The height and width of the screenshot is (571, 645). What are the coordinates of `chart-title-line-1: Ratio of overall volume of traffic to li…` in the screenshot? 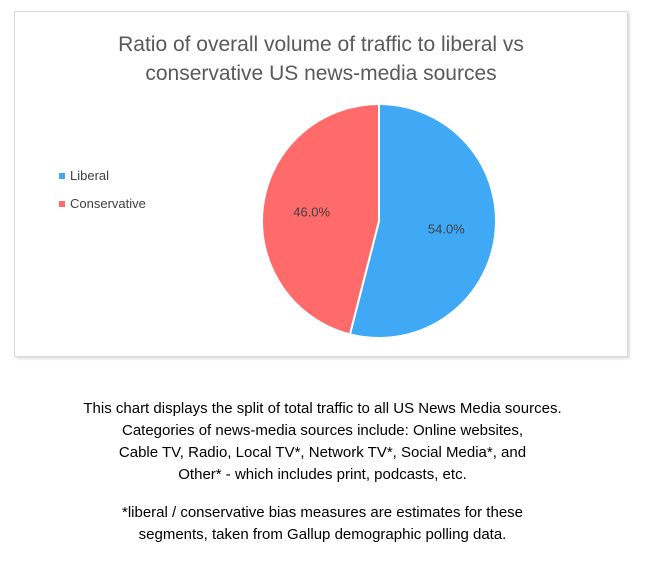 It's located at (321, 44).